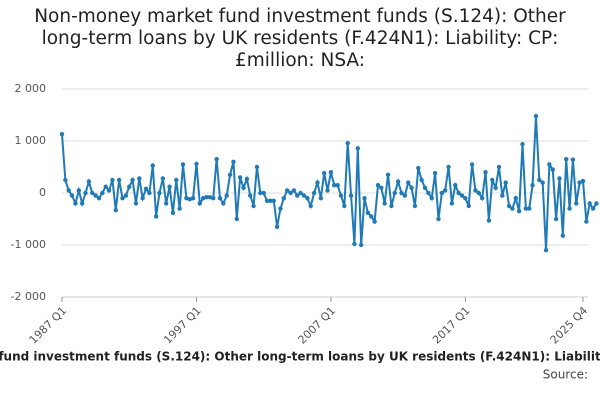 The width and height of the screenshot is (600, 400). What do you see at coordinates (42, 192) in the screenshot?
I see `y-tick-label: 0` at bounding box center [42, 192].